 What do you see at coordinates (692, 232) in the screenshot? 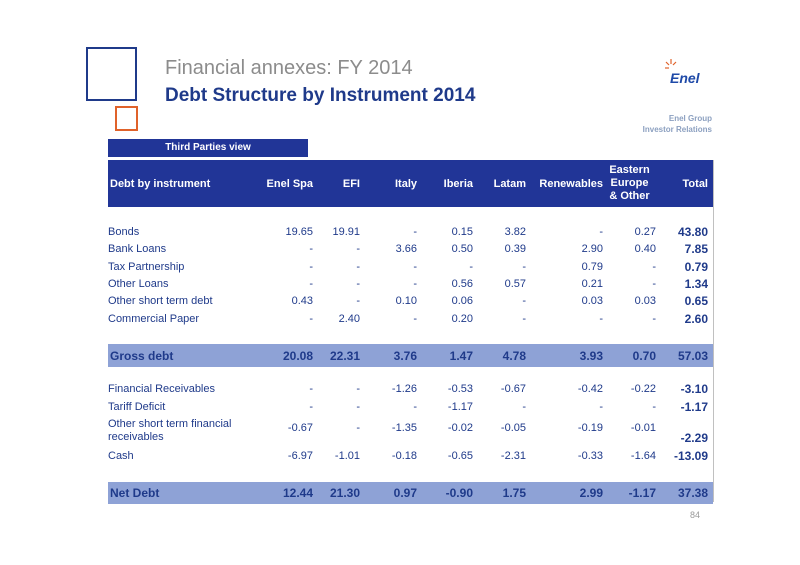
I see `cell-total: 43.80` at bounding box center [692, 232].